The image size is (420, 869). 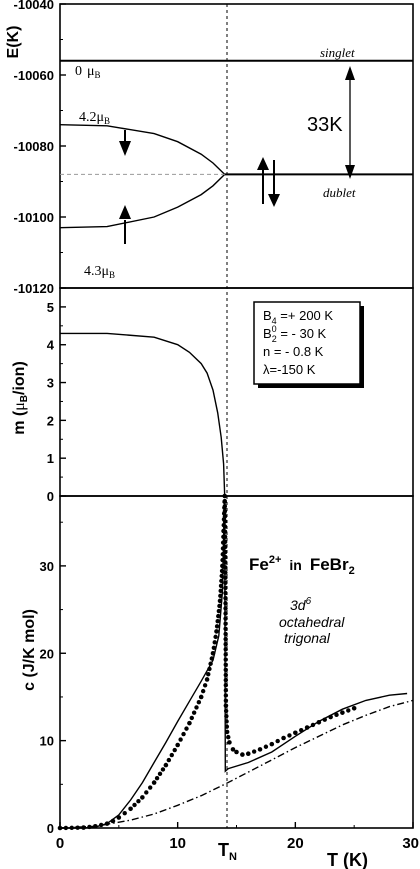 What do you see at coordinates (298, 317) in the screenshot?
I see `param-line: B4 =+ 200 K` at bounding box center [298, 317].